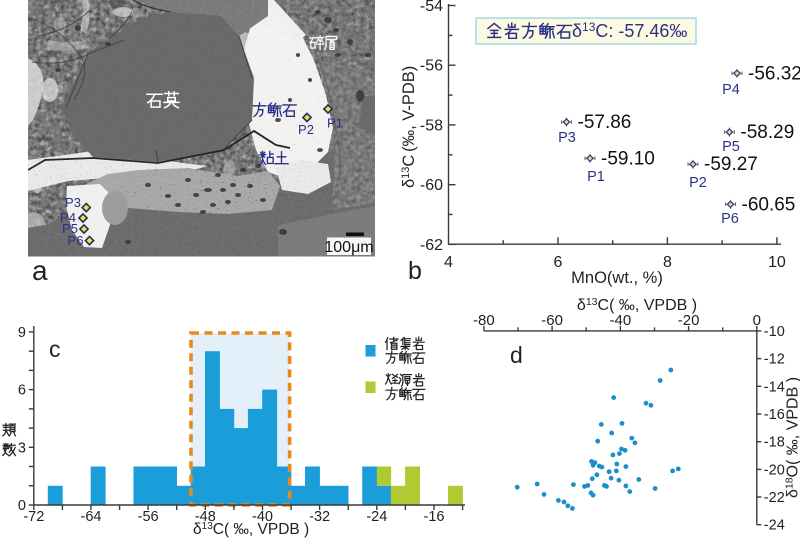  I want to click on svg-text: -14, so click(774, 387).